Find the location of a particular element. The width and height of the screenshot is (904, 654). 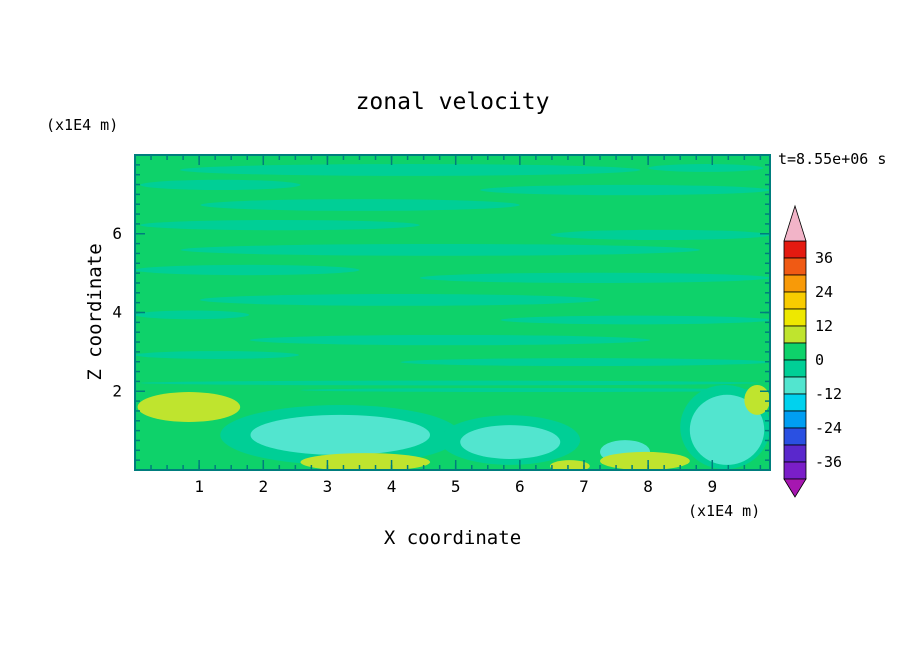

x-axis-unit-label: (x1E4 m) is located at coordinates (724, 511).